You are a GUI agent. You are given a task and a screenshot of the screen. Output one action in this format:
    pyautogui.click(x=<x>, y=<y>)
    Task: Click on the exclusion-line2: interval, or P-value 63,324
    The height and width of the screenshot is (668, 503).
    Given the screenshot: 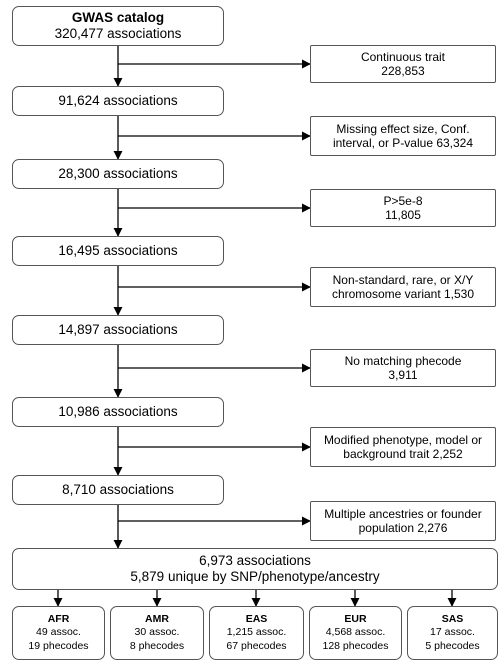 What is the action you would take?
    pyautogui.click(x=403, y=143)
    